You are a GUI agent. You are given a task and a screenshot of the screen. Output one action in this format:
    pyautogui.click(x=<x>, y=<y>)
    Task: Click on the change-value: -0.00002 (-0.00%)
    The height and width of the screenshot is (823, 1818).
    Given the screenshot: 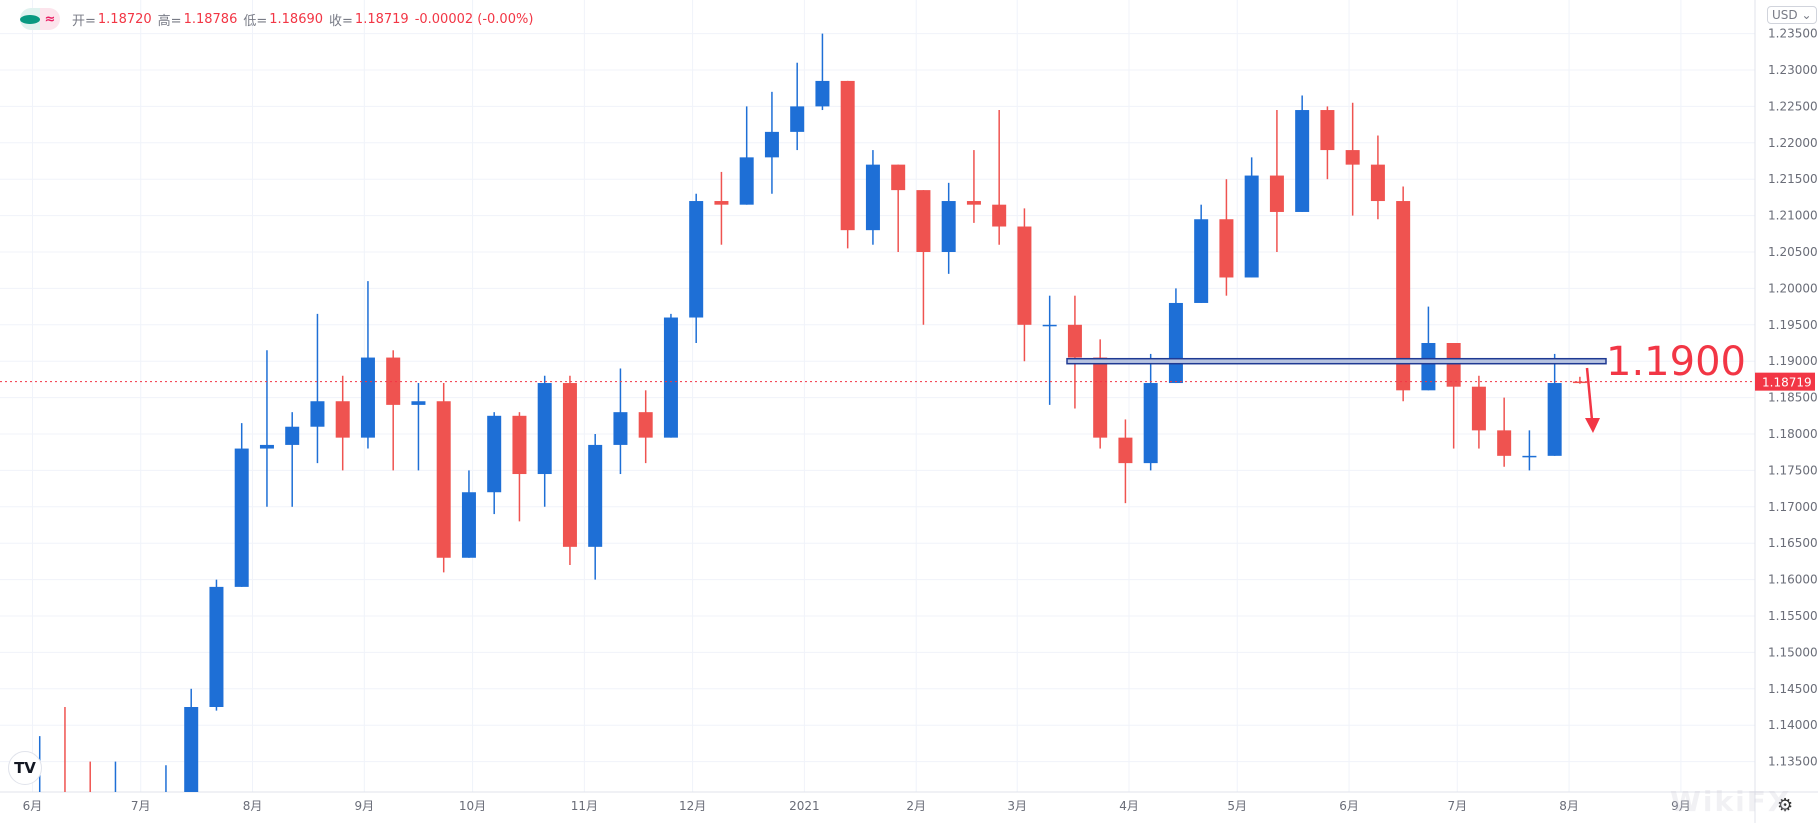 What is the action you would take?
    pyautogui.click(x=474, y=19)
    